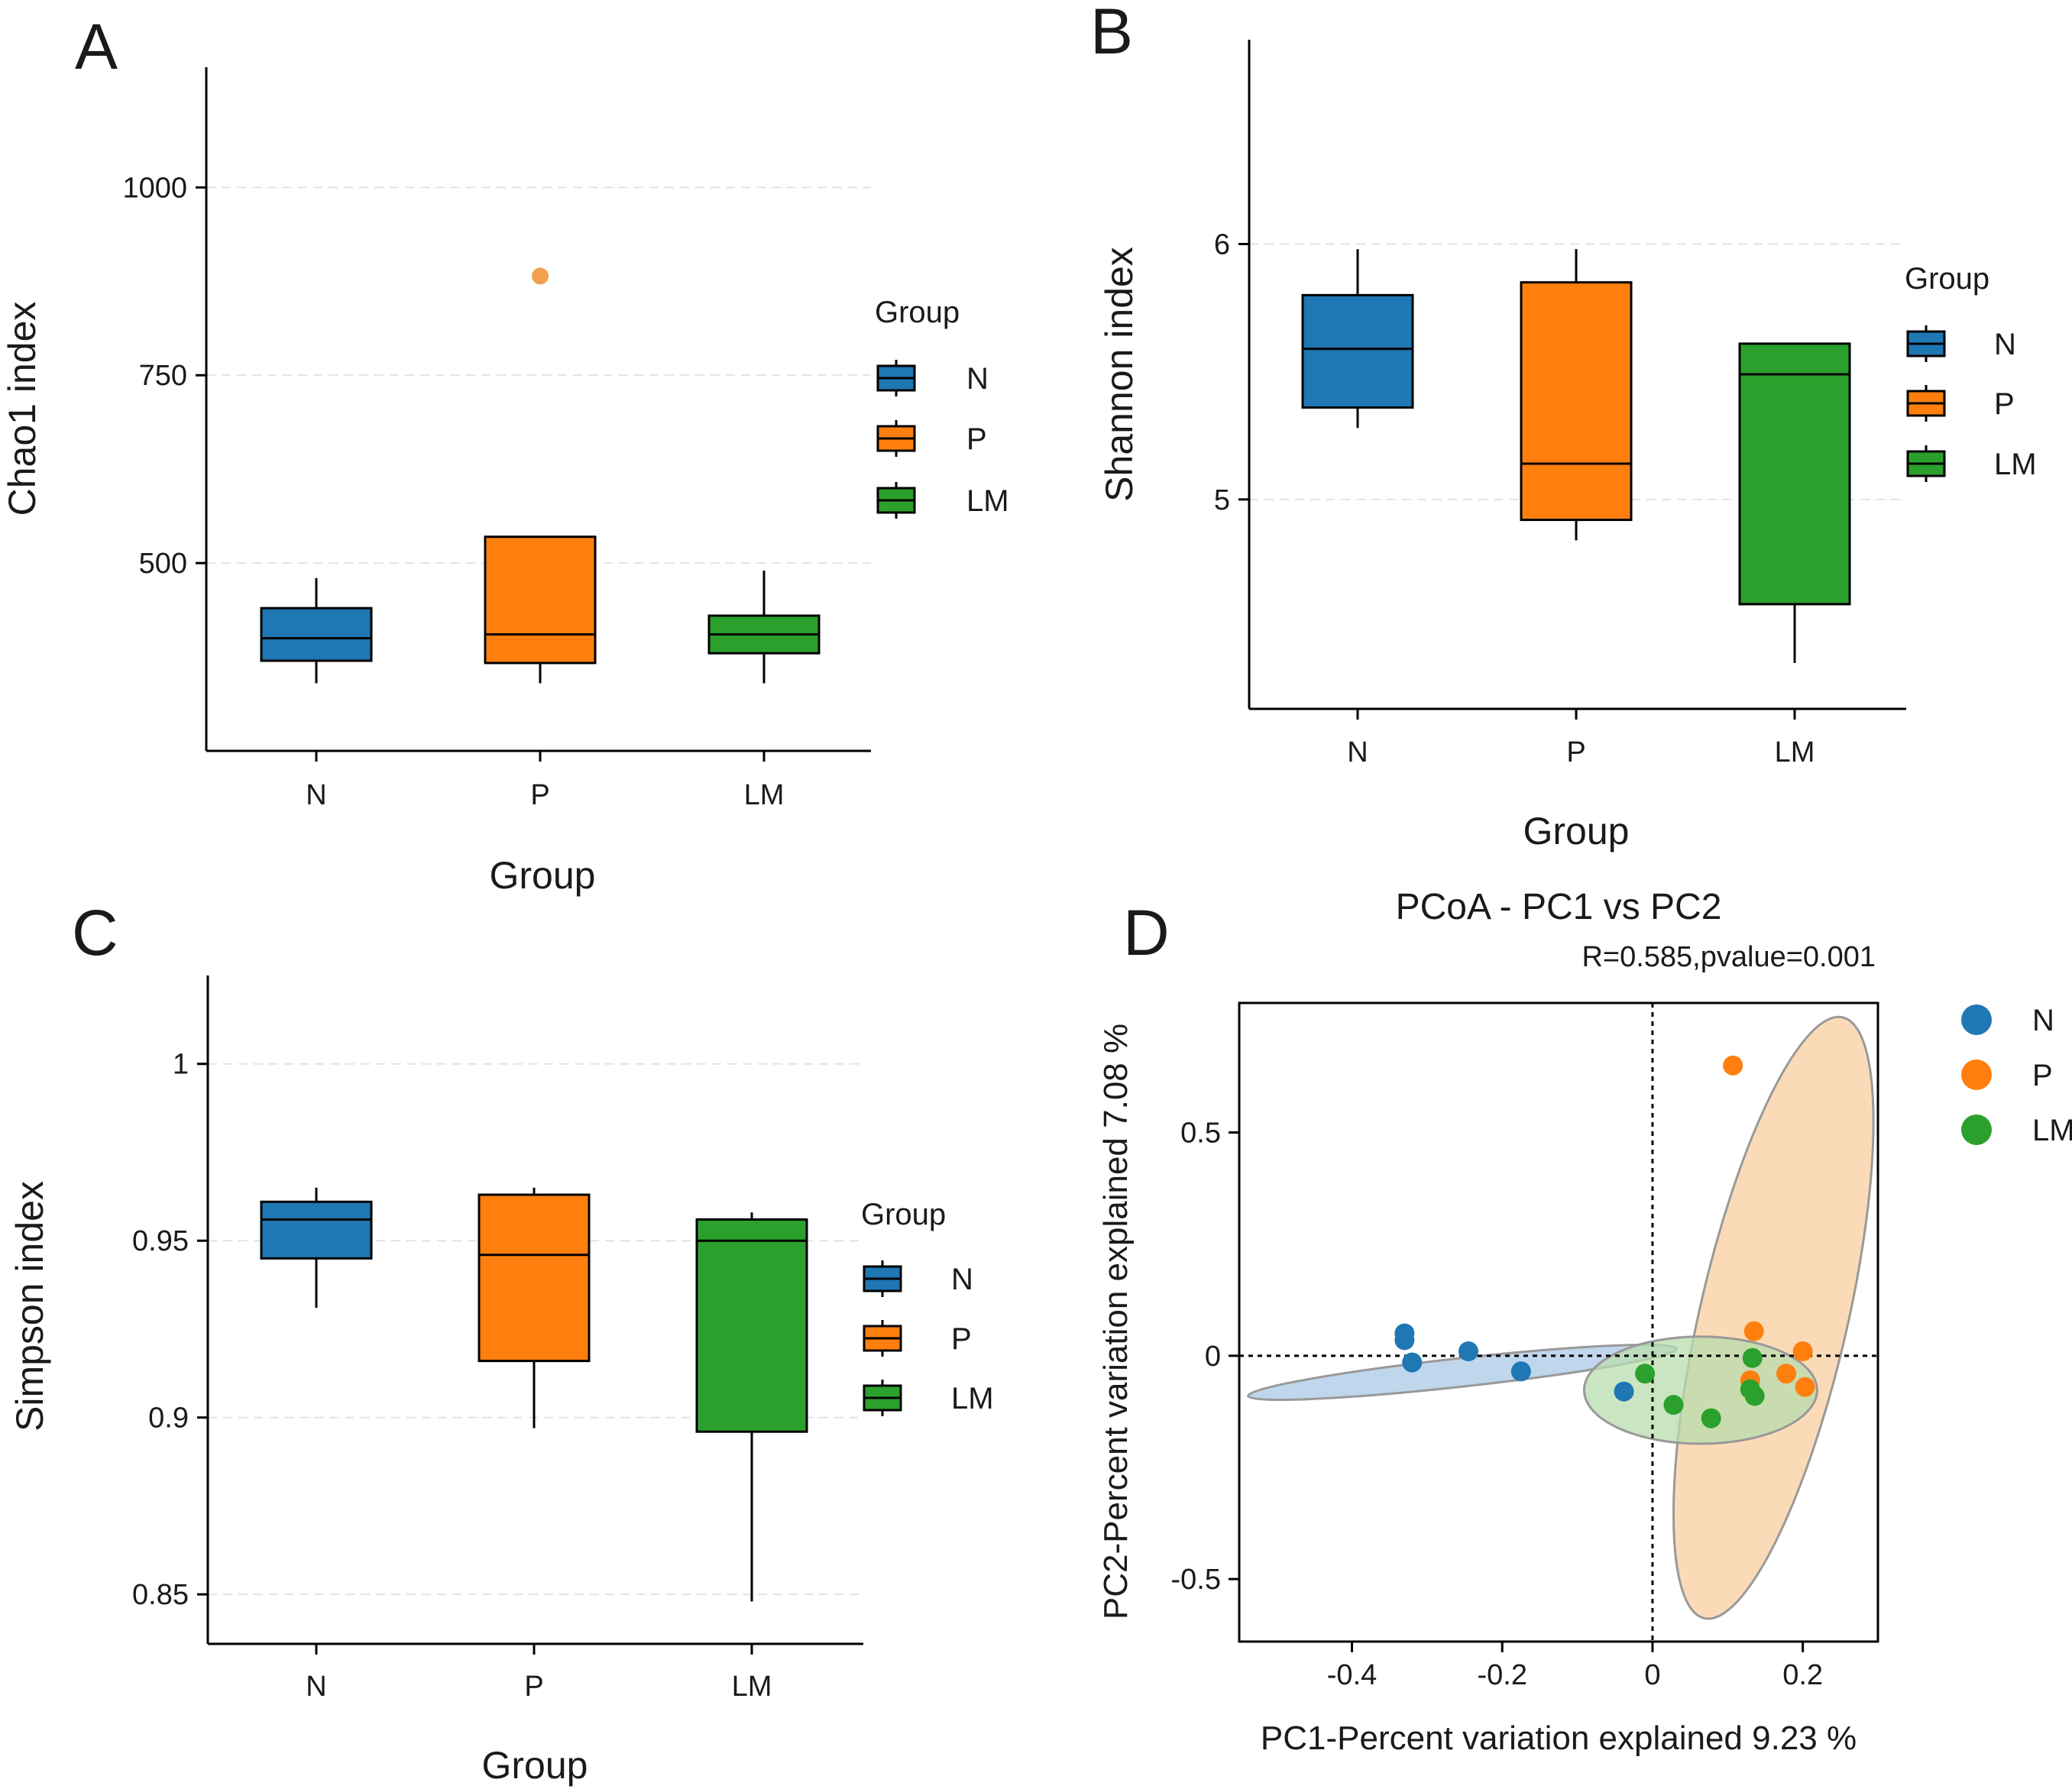  Describe the element at coordinates (1559, 907) in the screenshot. I see `chart-title: PCoA - PC1 vs PC2` at that location.